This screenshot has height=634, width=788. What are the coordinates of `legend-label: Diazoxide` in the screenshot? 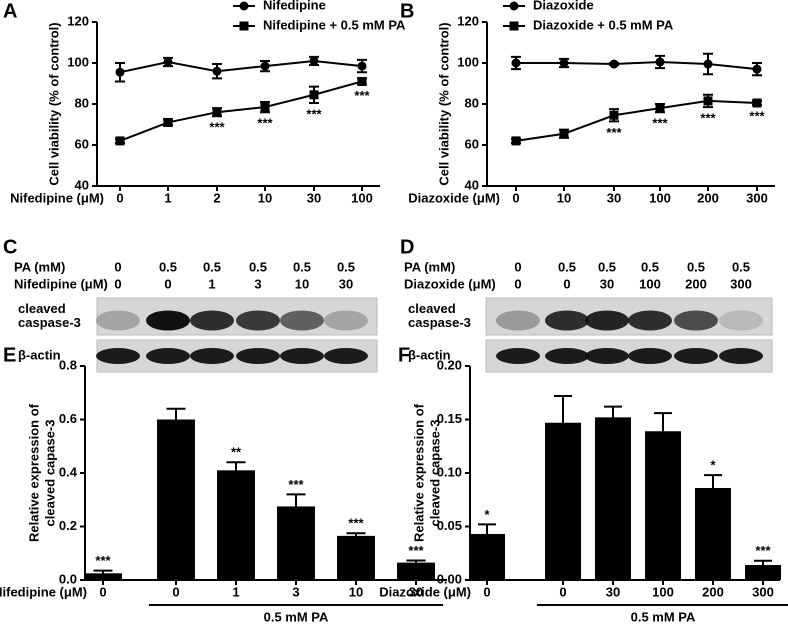 It's located at (563, 6).